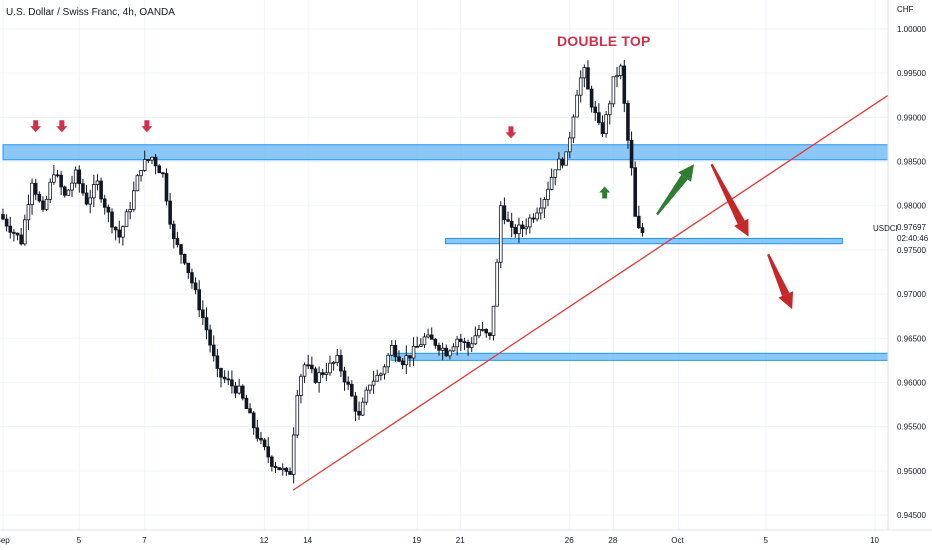 The image size is (932, 550). I want to click on candle-countdown: 02:40:46, so click(913, 238).